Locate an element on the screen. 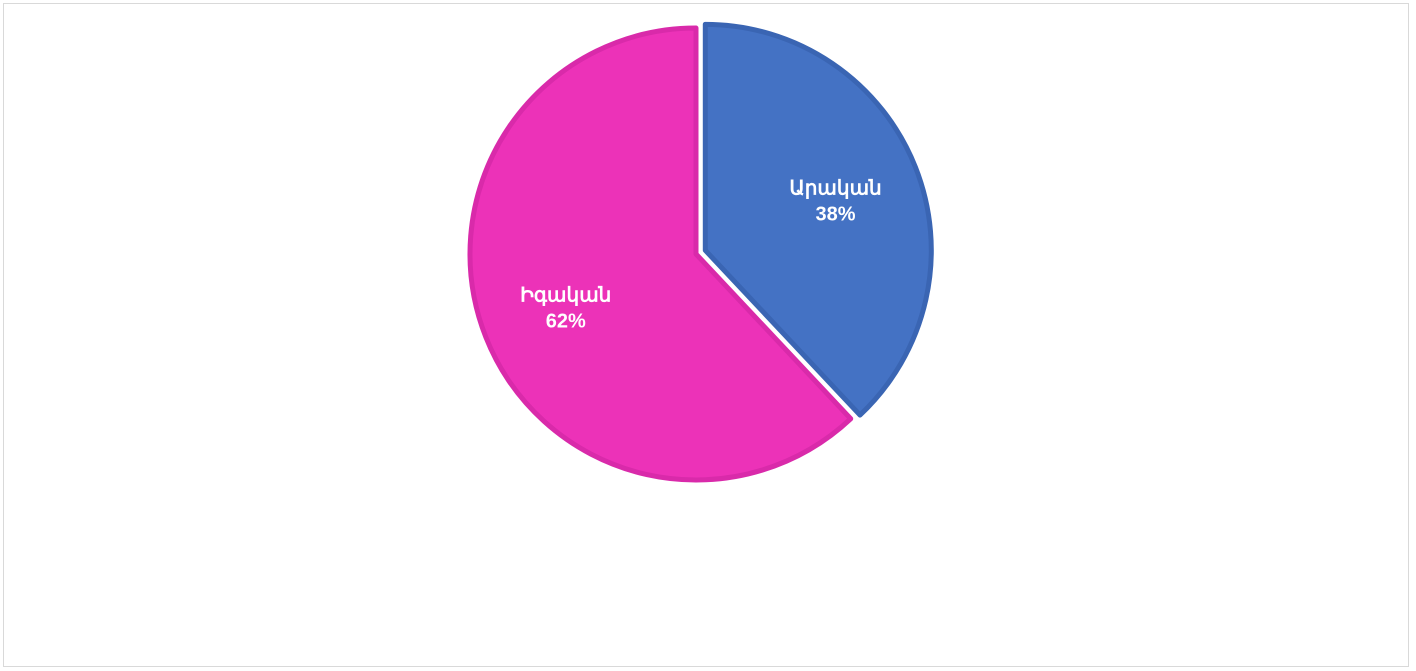 This screenshot has height=671, width=1416. slice-value-label: 62% is located at coordinates (566, 322).